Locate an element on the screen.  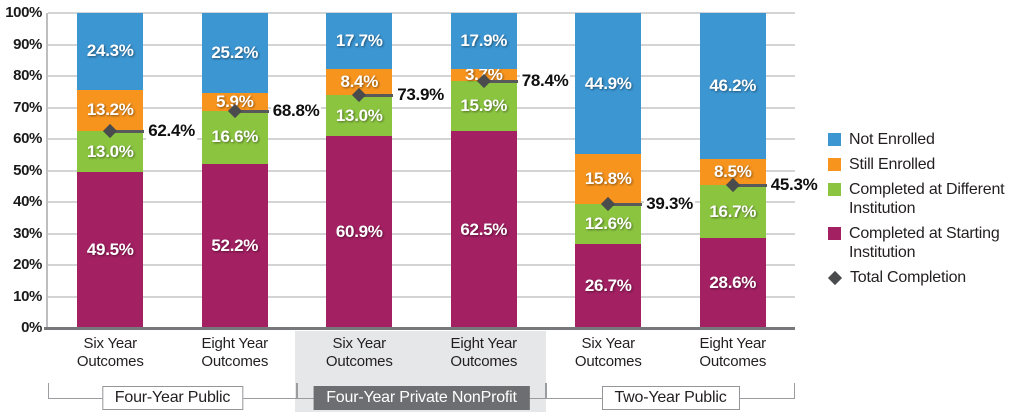
total-completion-label: 39.3% is located at coordinates (669, 204).